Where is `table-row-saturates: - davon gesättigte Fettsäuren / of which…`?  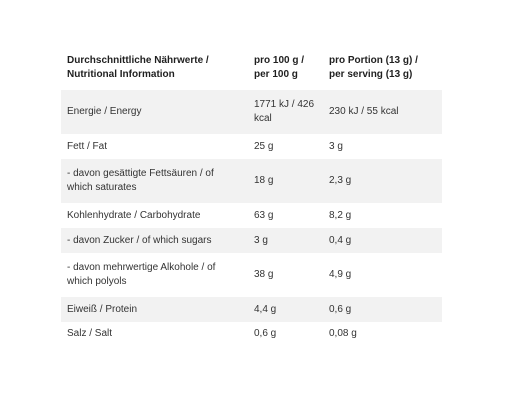 table-row-saturates: - davon gesättigte Fettsäuren / of which… is located at coordinates (251, 181).